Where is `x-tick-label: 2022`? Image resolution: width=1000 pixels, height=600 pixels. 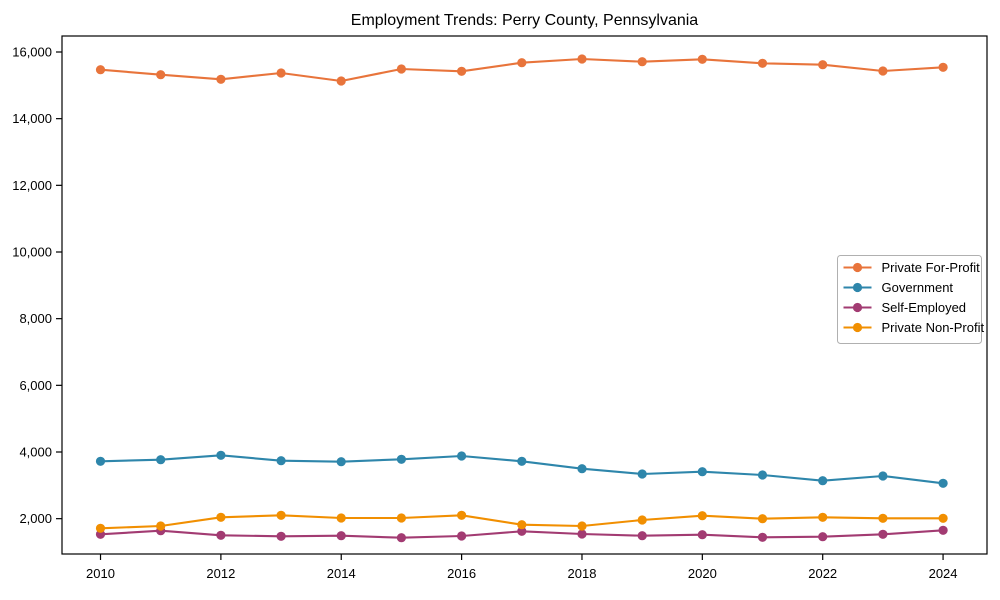 x-tick-label: 2022 is located at coordinates (822, 573).